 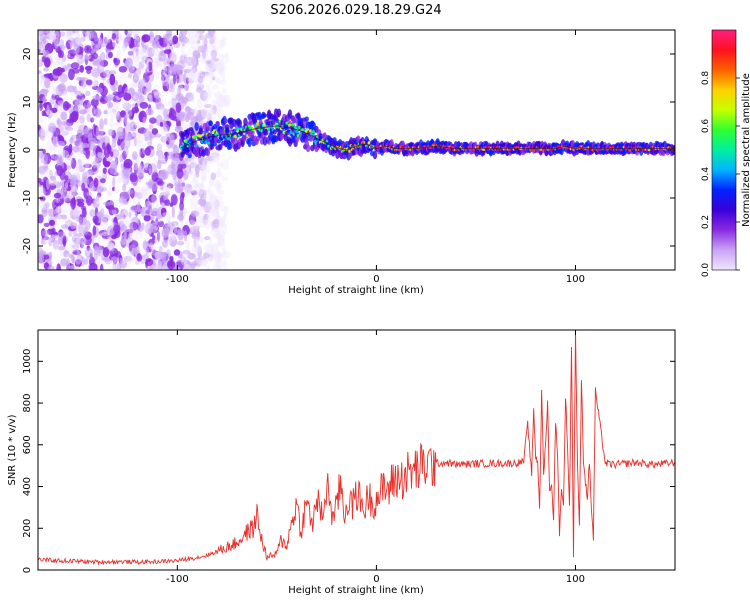 What do you see at coordinates (177, 579) in the screenshot?
I see `x-tick-label: -100` at bounding box center [177, 579].